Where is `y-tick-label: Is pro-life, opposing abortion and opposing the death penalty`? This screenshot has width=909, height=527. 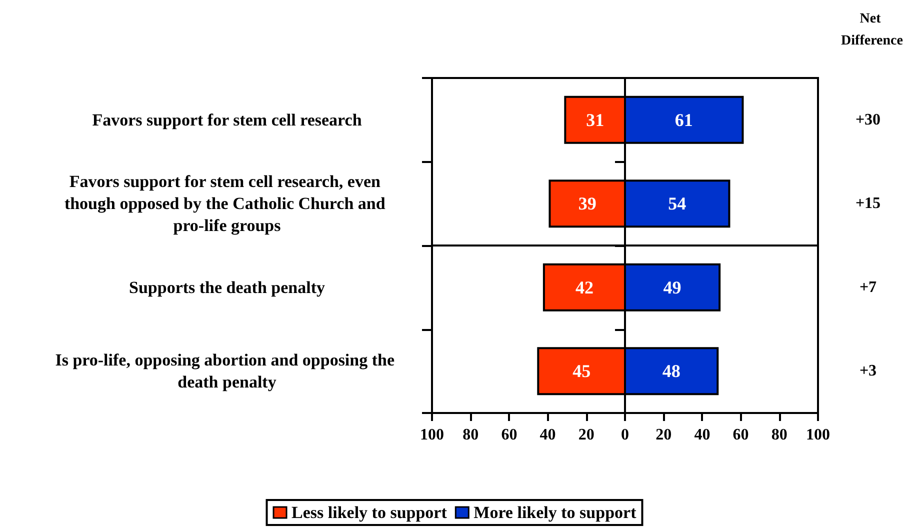
y-tick-label: Is pro-life, opposing abortion and opposing the death penalty is located at coordinates (227, 371).